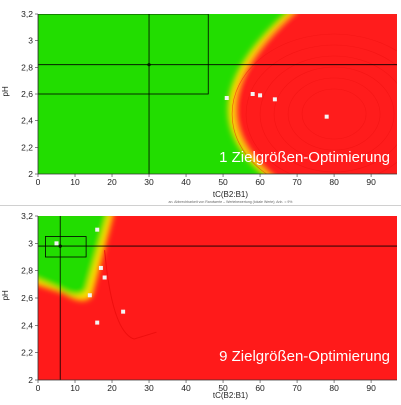  I want to click on chart-title: 9 Zielgrößen-Optimierung, so click(304, 356).